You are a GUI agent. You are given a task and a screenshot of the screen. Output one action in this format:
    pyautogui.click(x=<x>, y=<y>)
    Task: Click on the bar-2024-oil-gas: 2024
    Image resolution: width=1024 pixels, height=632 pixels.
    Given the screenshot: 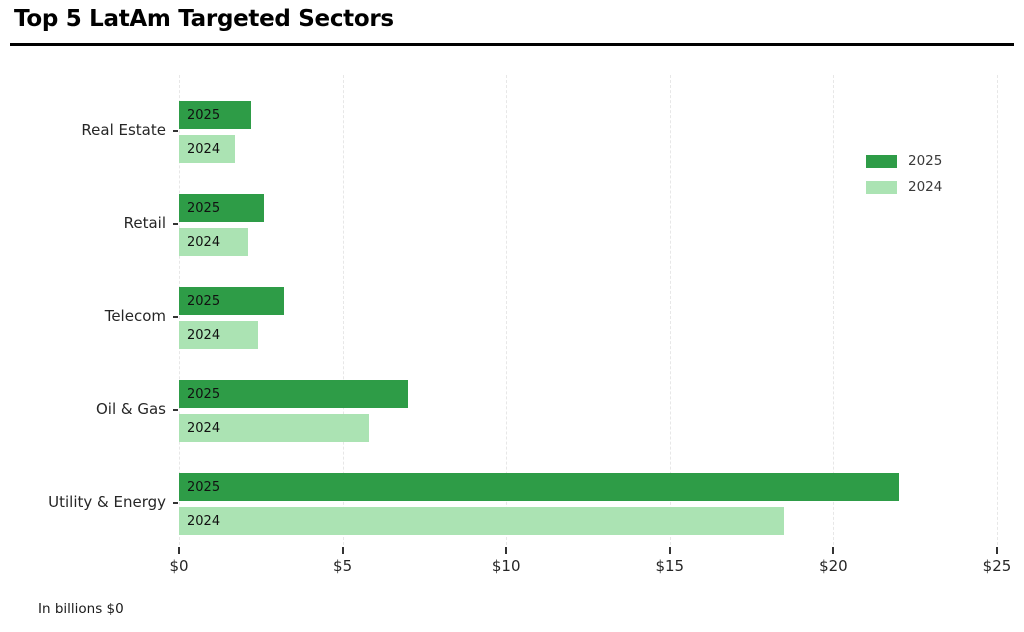 What is the action you would take?
    pyautogui.click(x=274, y=428)
    